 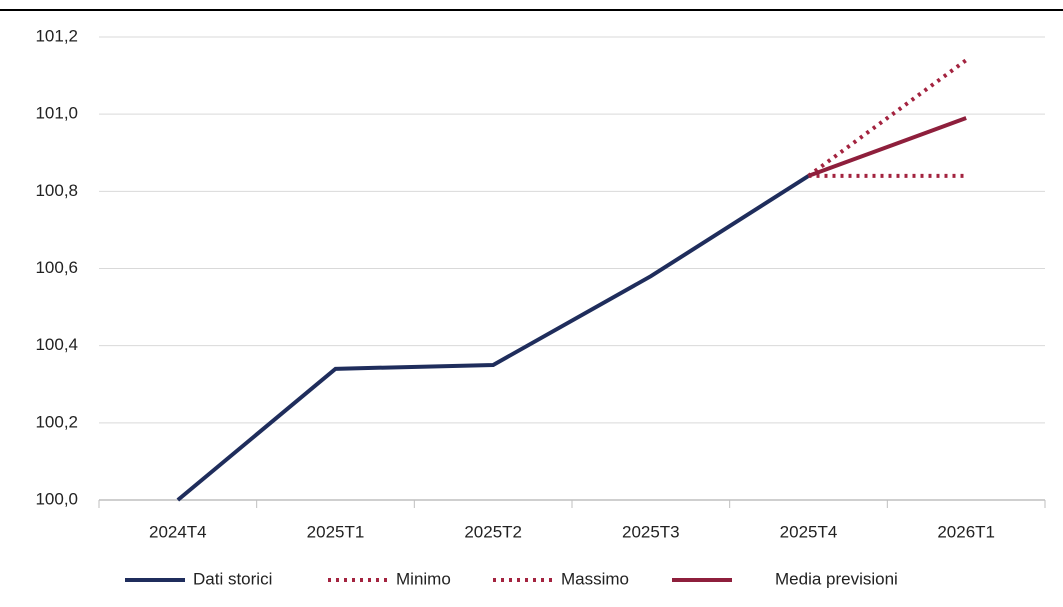 What do you see at coordinates (56, 190) in the screenshot?
I see `y-tick-label: 100,8` at bounding box center [56, 190].